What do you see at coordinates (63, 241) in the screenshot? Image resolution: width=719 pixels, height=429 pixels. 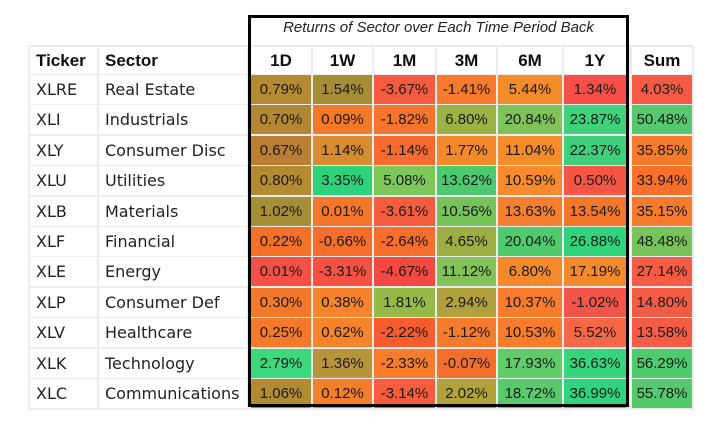 I see `ticker-cell: XLF` at bounding box center [63, 241].